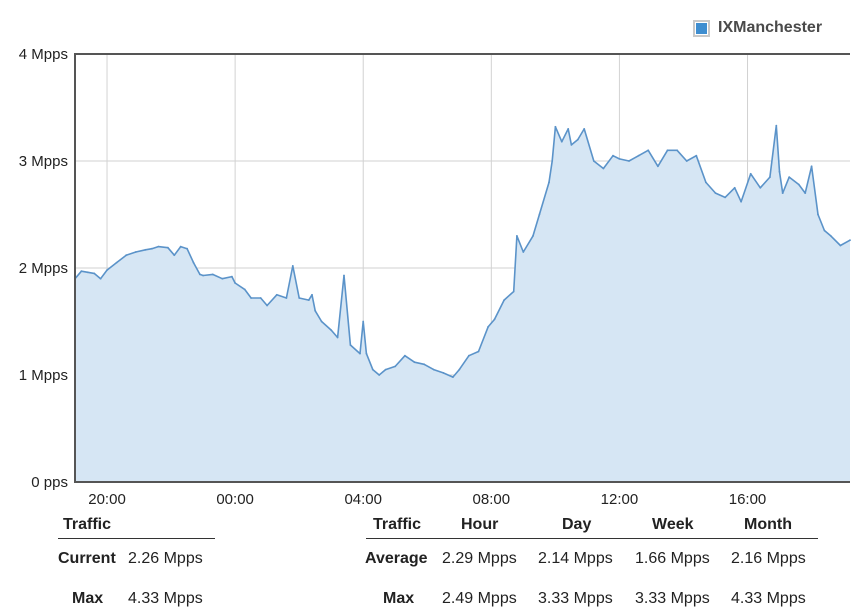 This screenshot has height=615, width=861. I want to click on stats-right-label-max: Max, so click(399, 598).